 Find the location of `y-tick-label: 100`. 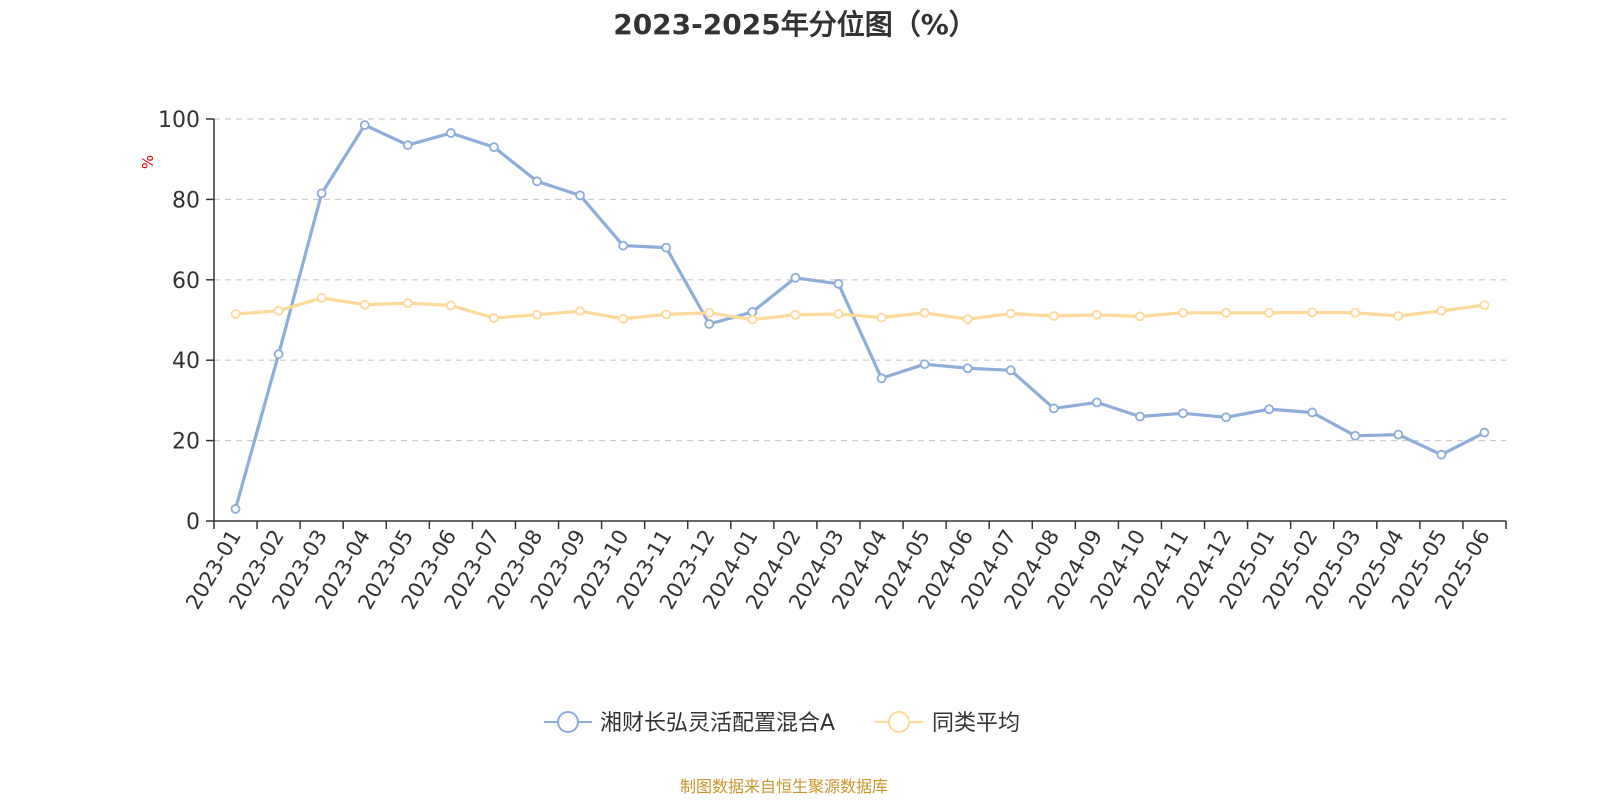

y-tick-label: 100 is located at coordinates (179, 120).